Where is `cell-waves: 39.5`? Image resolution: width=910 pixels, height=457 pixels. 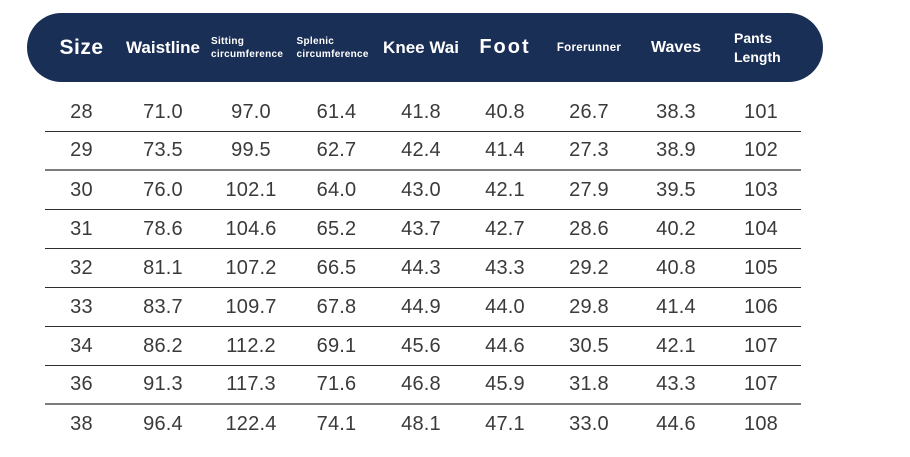 cell-waves: 39.5 is located at coordinates (676, 189).